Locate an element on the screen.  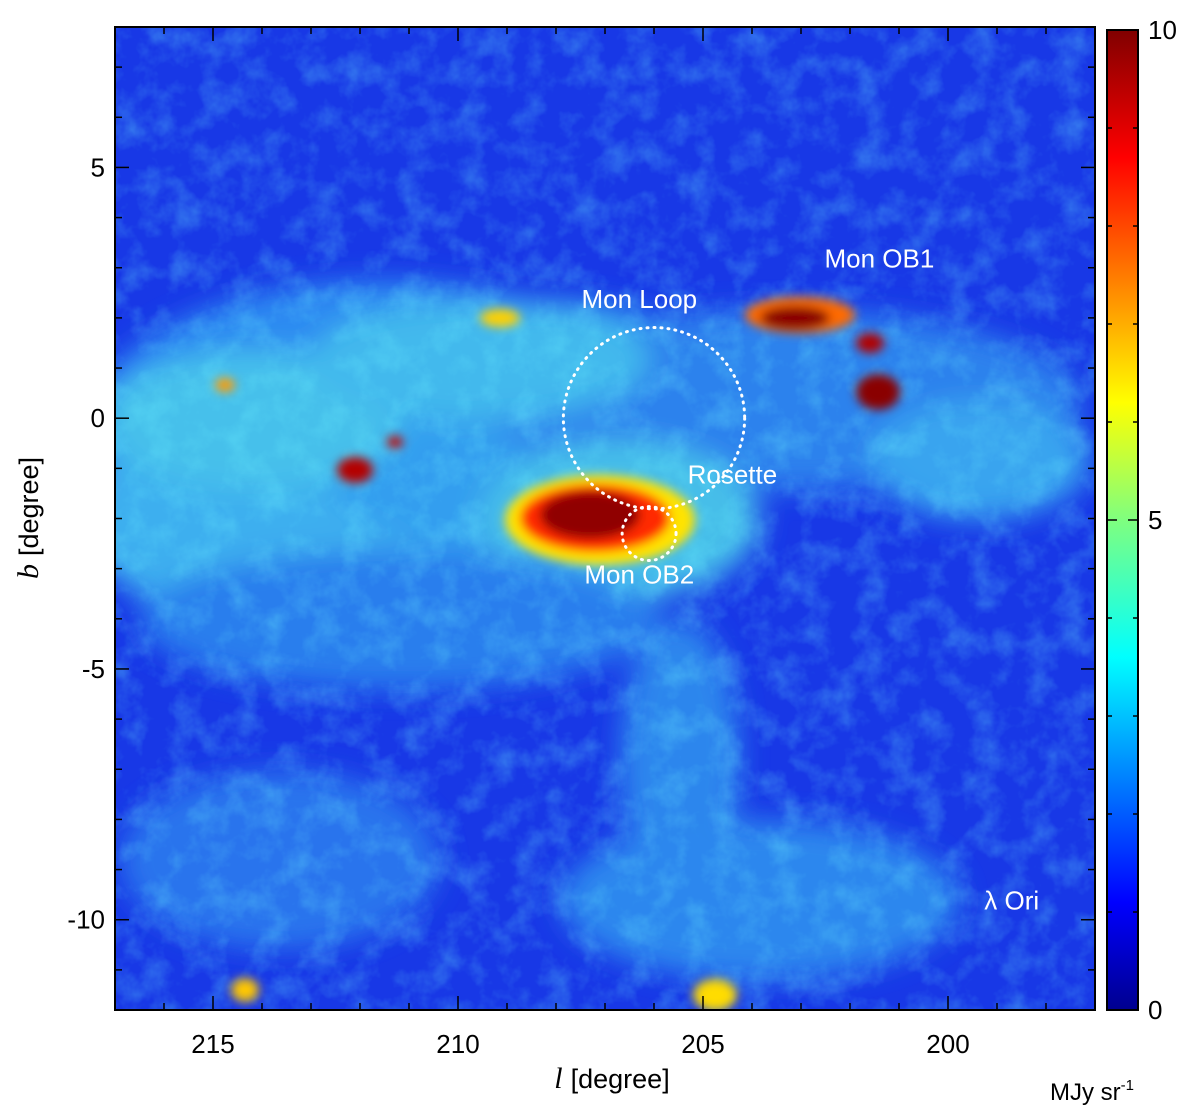
colorbar-tick-label: 0 is located at coordinates (1155, 1010).